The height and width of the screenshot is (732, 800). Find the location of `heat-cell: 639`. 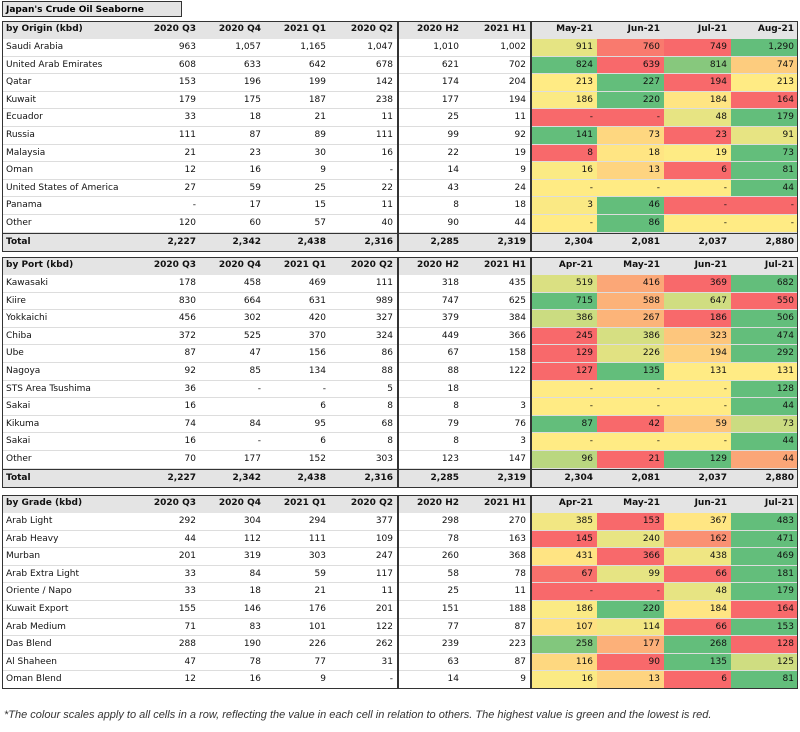

heat-cell: 639 is located at coordinates (630, 65).